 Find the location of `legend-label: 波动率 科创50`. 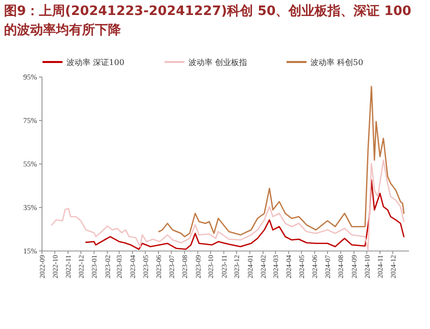

legend-label: 波动率 科创50 is located at coordinates (337, 62).